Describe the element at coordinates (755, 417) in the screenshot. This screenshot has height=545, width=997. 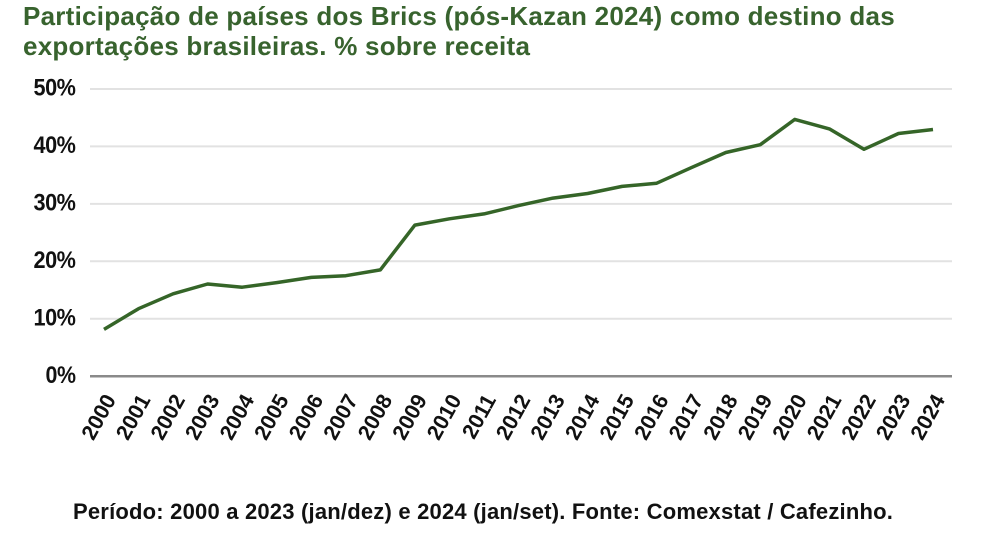
I see `svg-text: 2019` at that location.